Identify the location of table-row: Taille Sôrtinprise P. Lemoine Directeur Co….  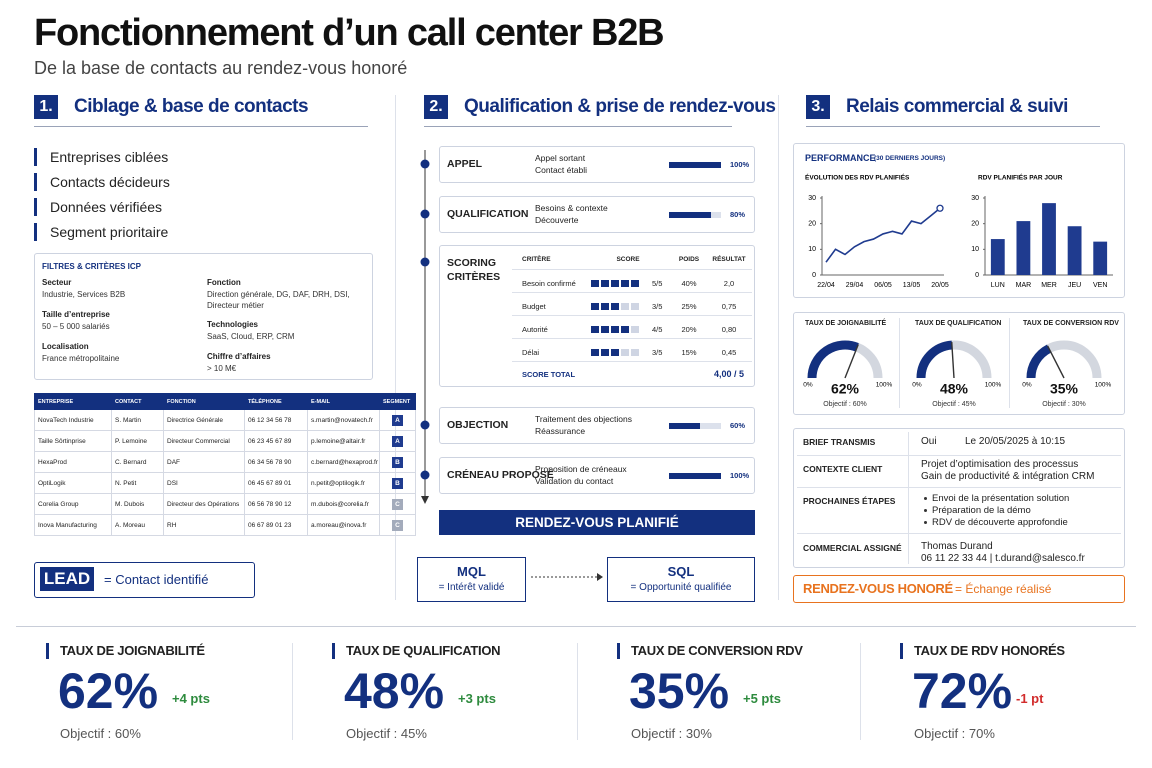
(225, 441).